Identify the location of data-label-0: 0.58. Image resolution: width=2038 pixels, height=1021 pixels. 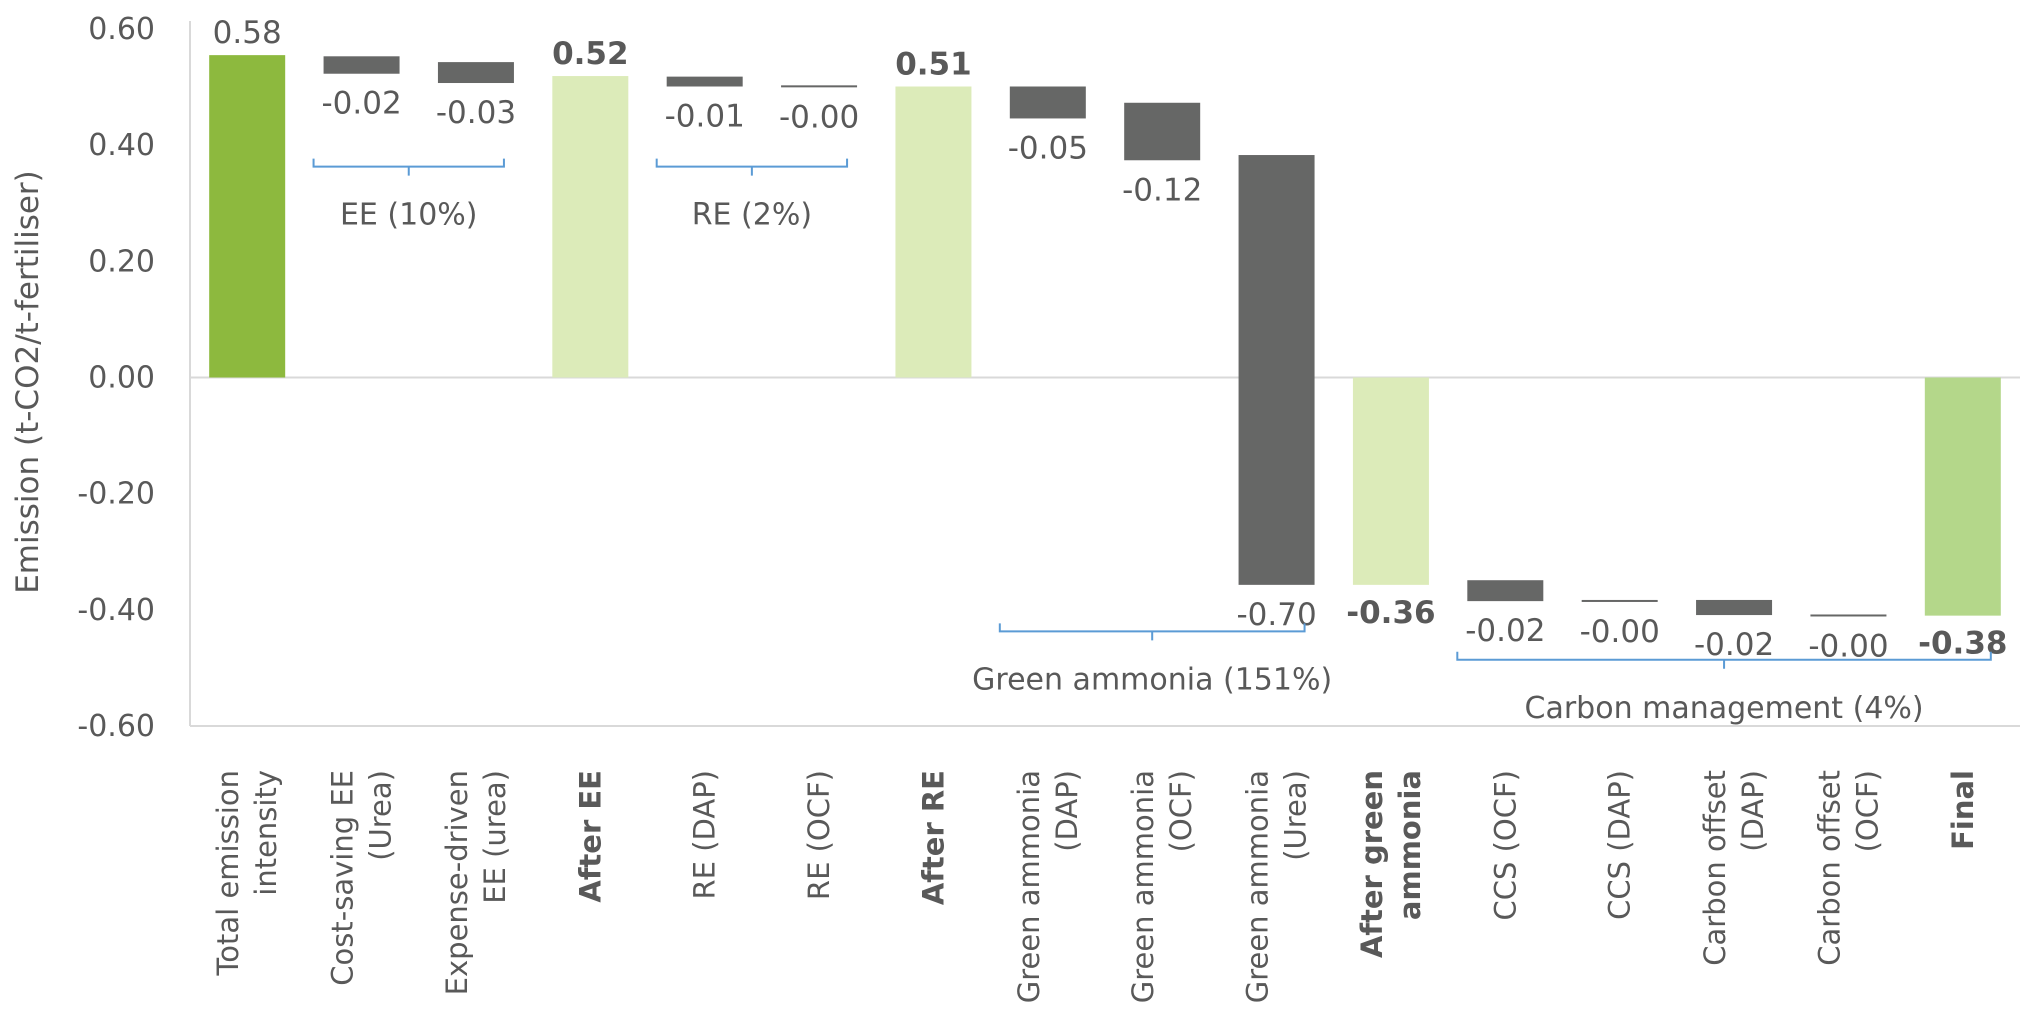
(247, 33).